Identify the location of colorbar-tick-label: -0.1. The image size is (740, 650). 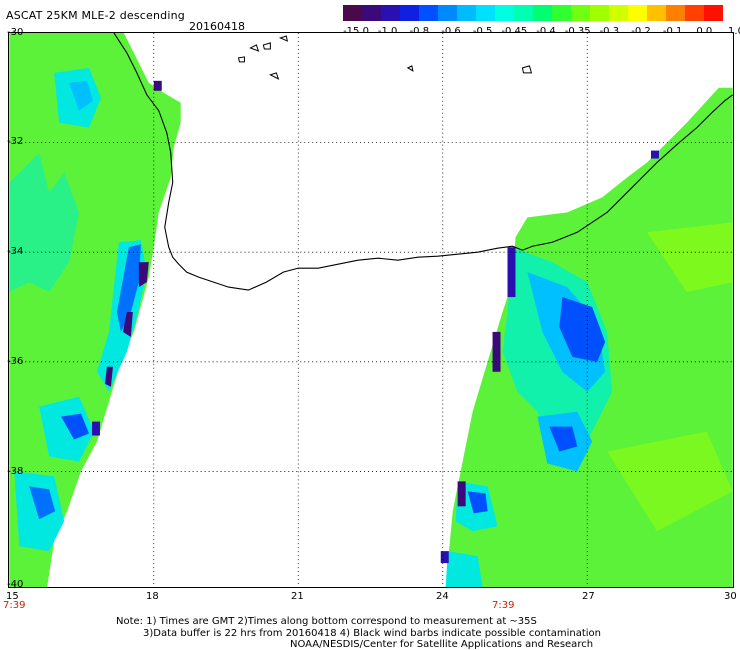
(672, 31).